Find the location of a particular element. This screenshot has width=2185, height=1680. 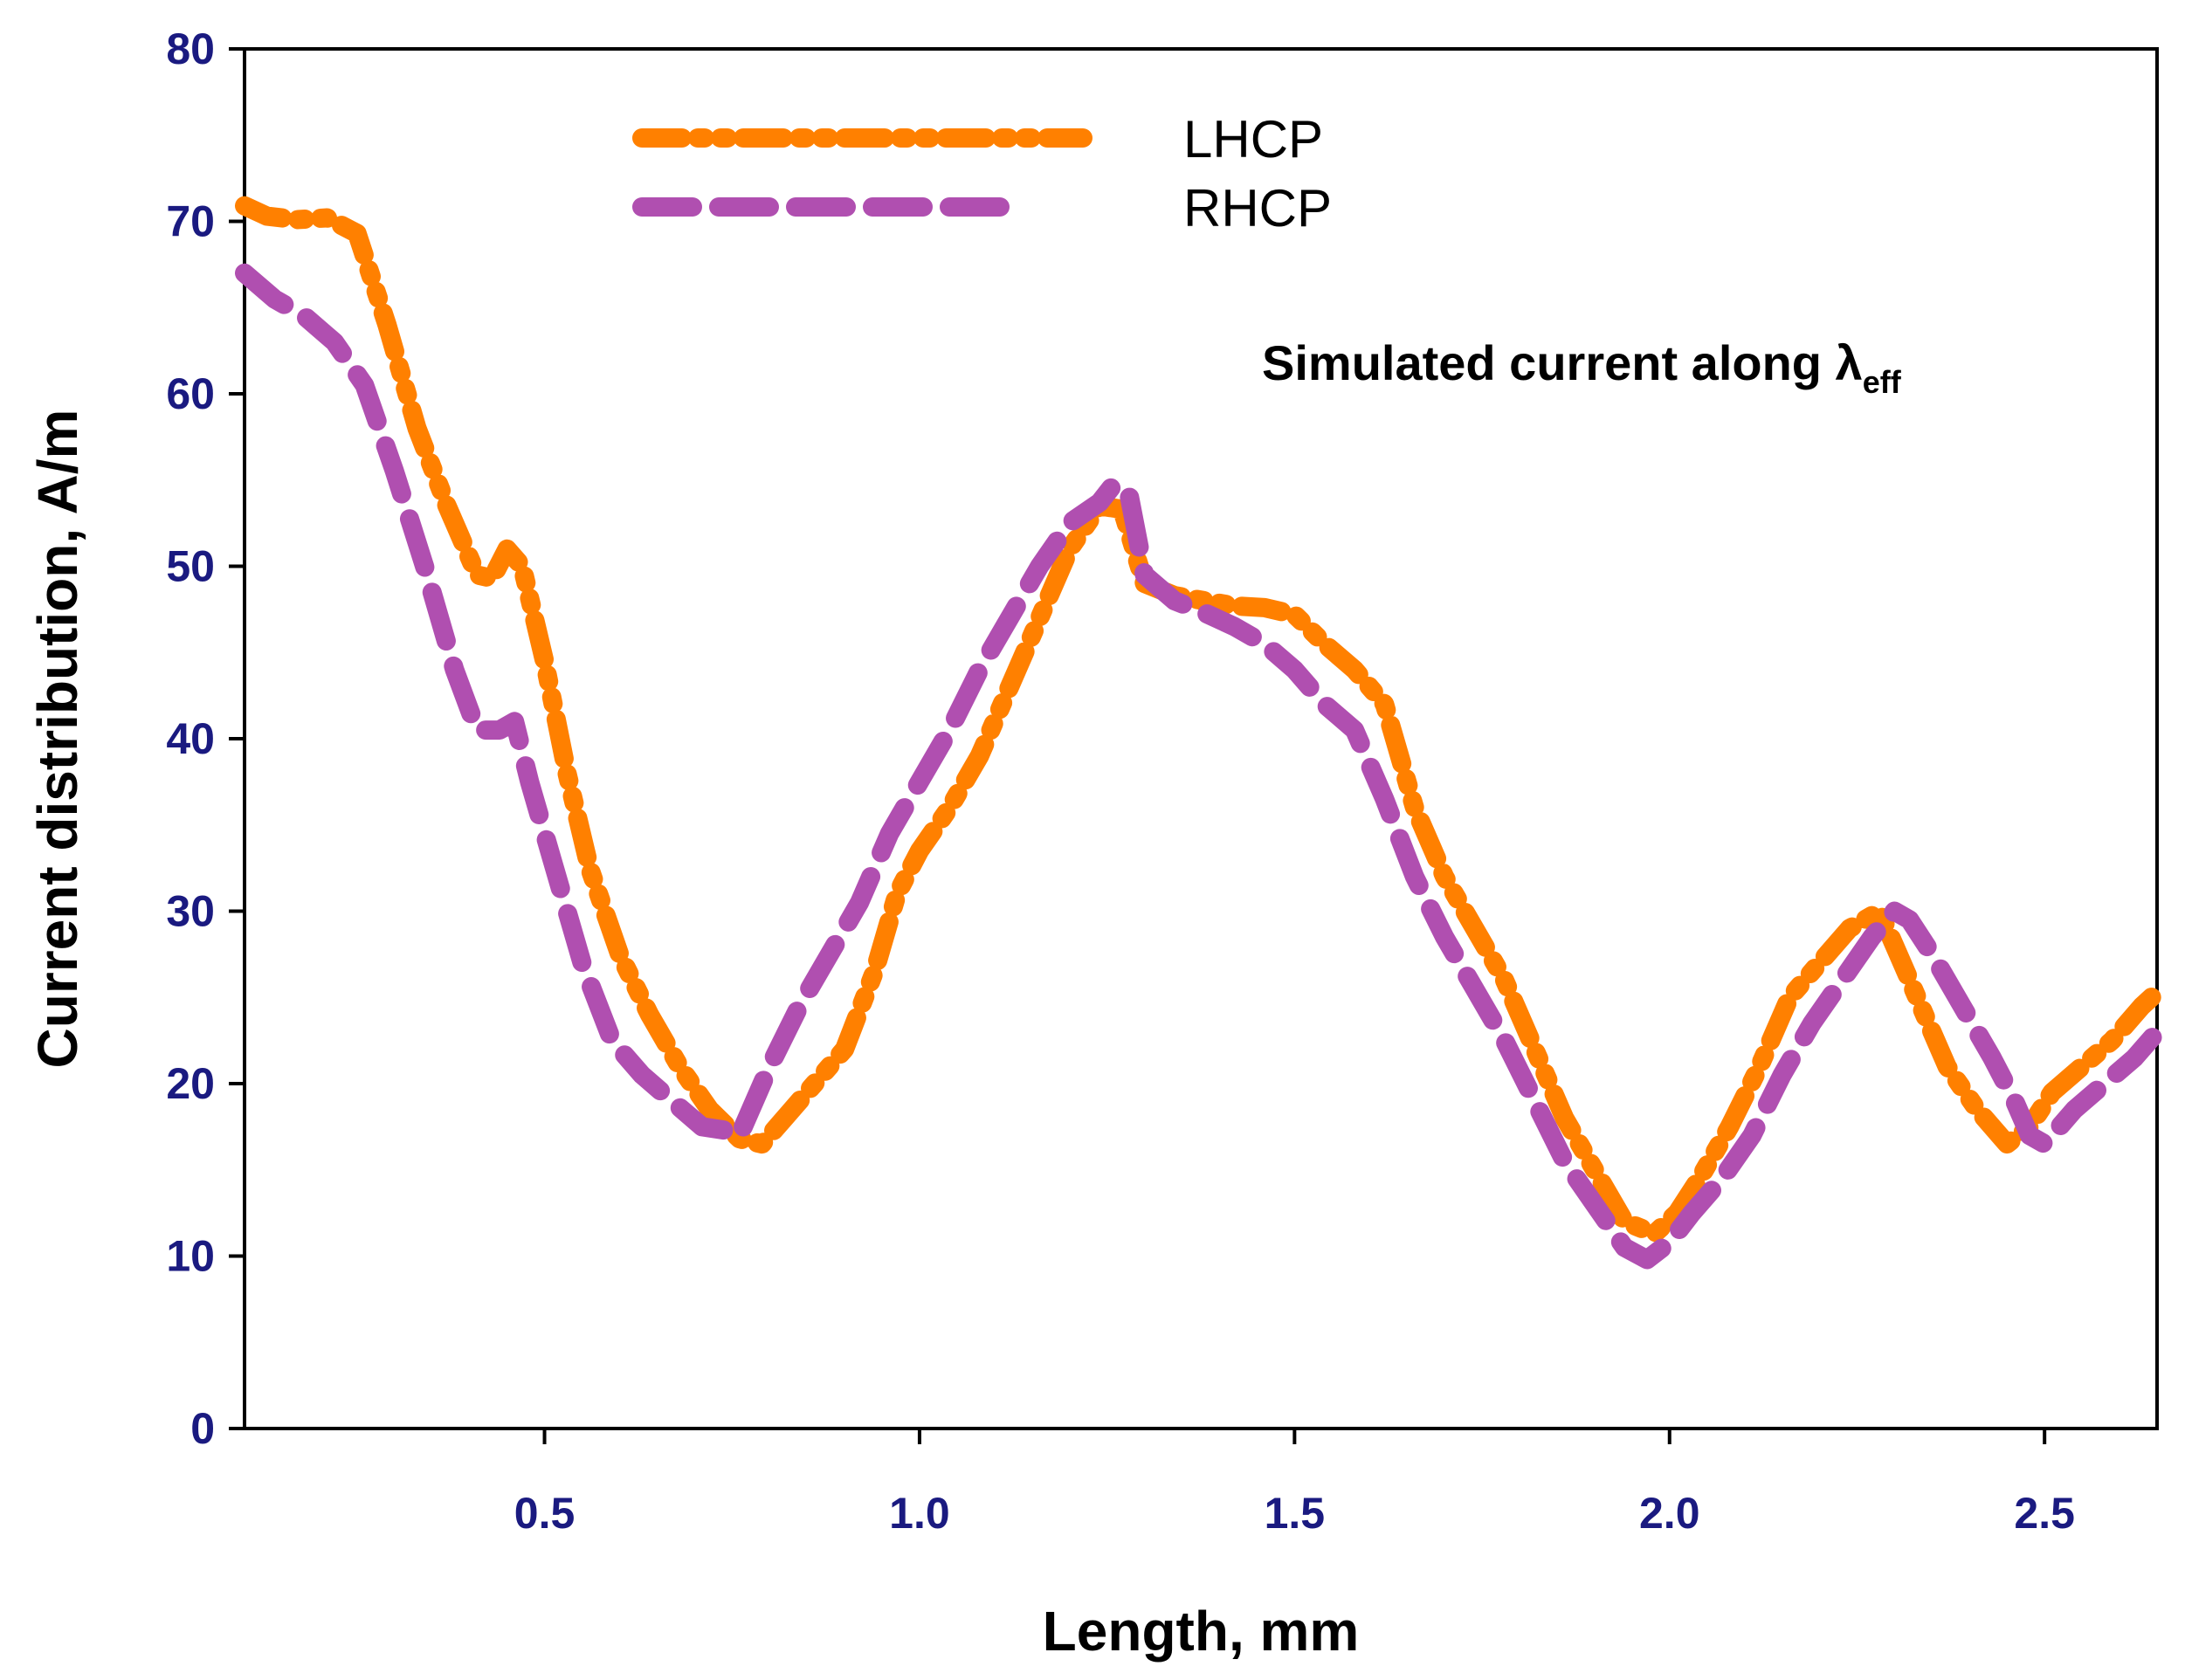

y-tick-label: 10 is located at coordinates (190, 1256).